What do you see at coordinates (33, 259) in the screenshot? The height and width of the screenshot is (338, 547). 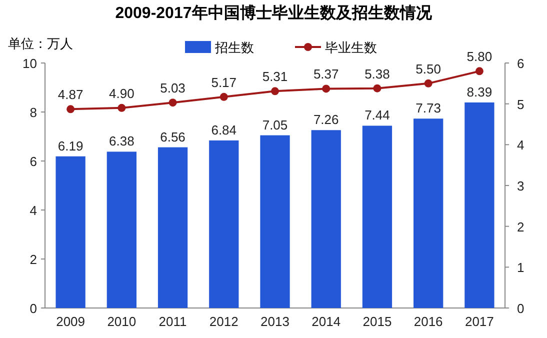 I see `y-tick-label: 2` at bounding box center [33, 259].